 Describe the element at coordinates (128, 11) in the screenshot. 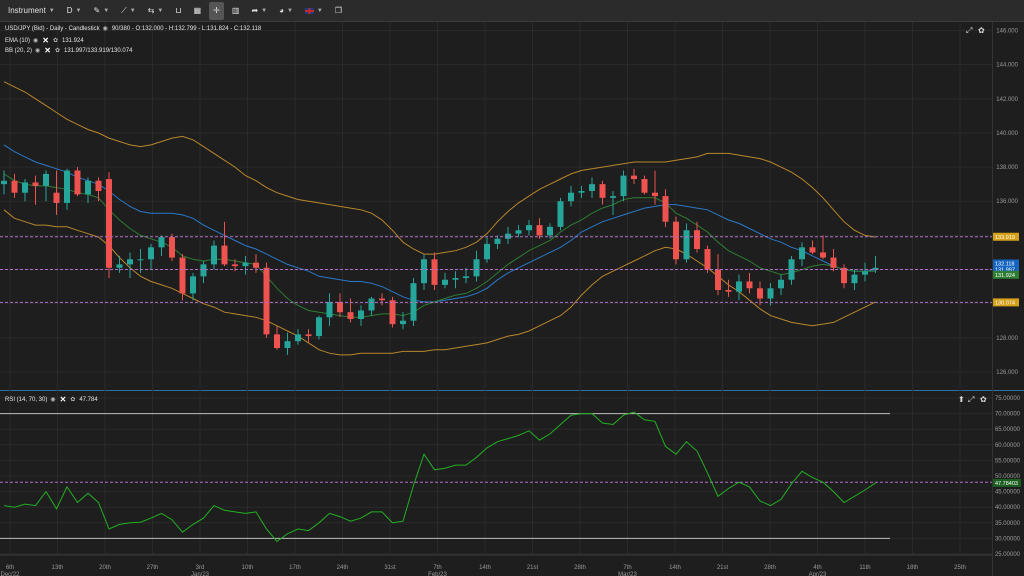

I see `lines-tool-button: ⟋ ▼` at that location.